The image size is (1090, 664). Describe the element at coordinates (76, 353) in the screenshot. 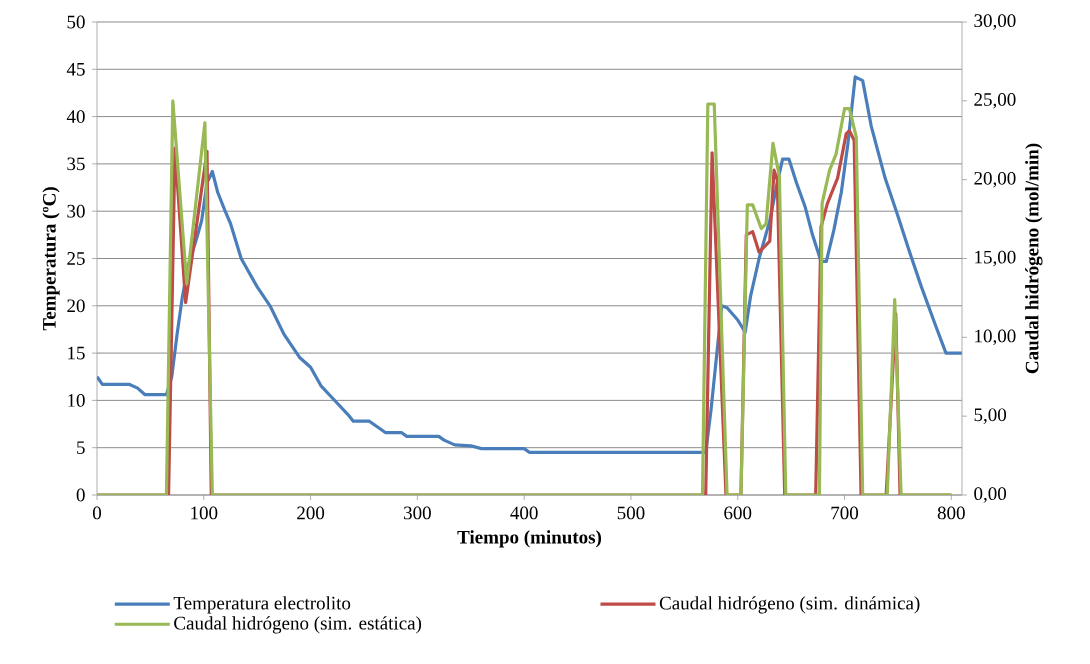

I see `y-tick-label: 15` at that location.